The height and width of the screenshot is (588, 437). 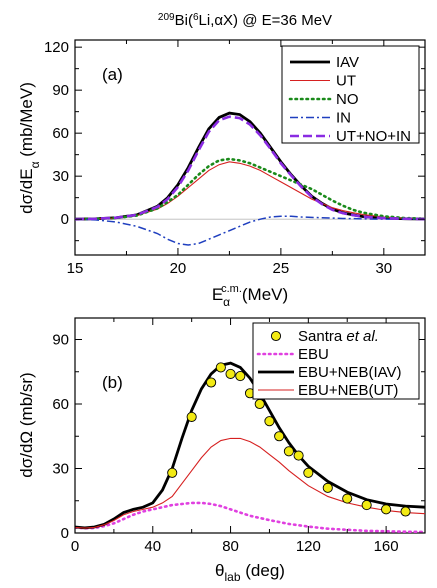 I want to click on legend-swatch, so click(x=276, y=336).